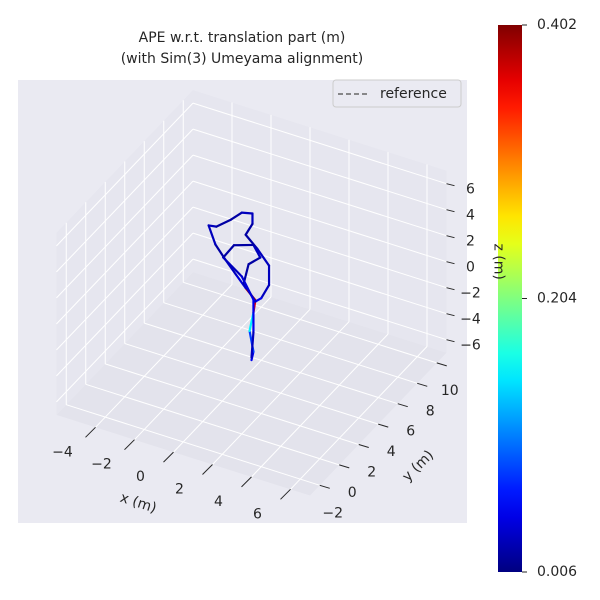 The image size is (600, 600). What do you see at coordinates (450, 391) in the screenshot?
I see `y-tick-label: 10` at bounding box center [450, 391].